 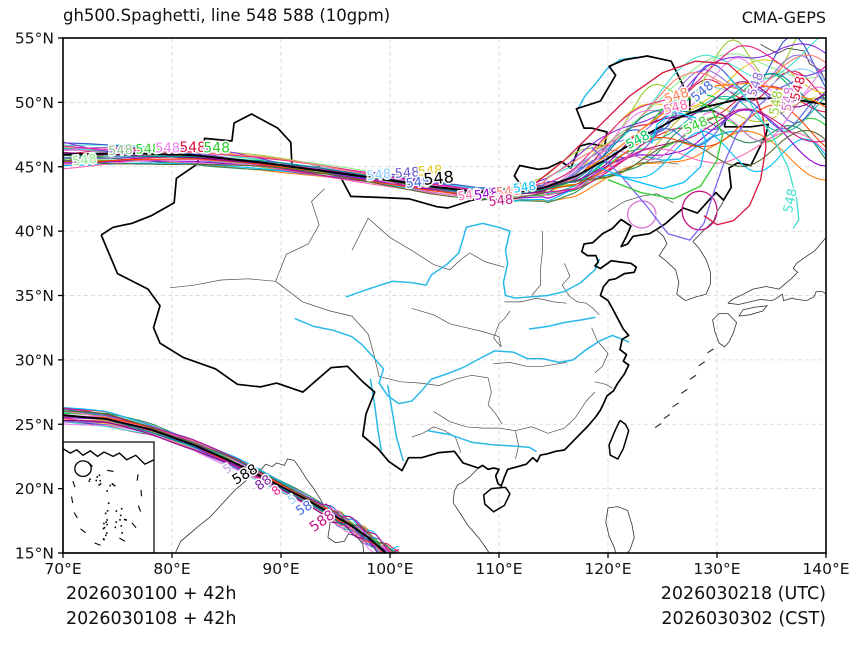 I want to click on x-tick-label: 110°E, so click(x=498, y=569).